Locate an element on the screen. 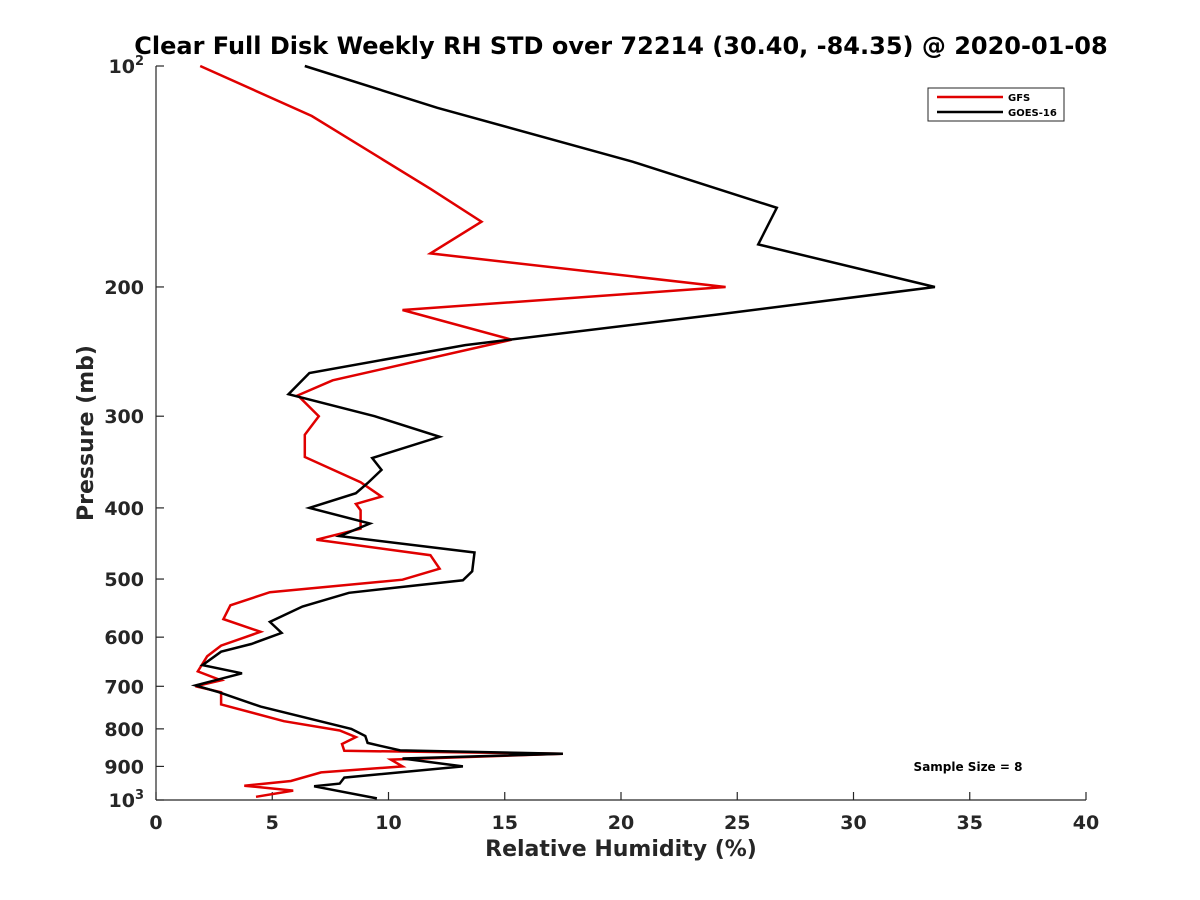  legend: GFS GOES-16 is located at coordinates (996, 104).